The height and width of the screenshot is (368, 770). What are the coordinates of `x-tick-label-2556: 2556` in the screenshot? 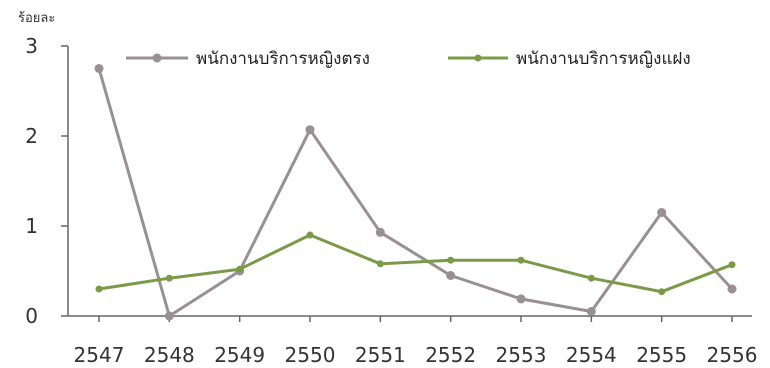 It's located at (732, 355).